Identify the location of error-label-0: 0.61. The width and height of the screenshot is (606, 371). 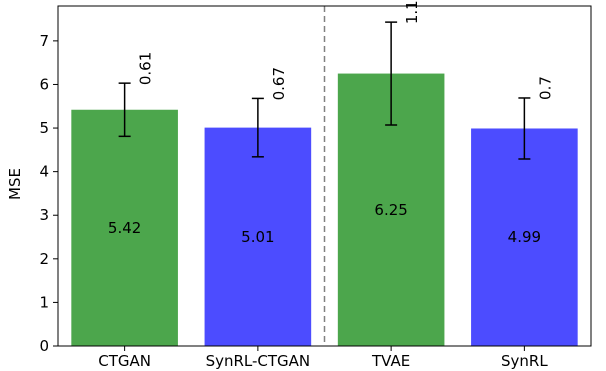
(146, 68).